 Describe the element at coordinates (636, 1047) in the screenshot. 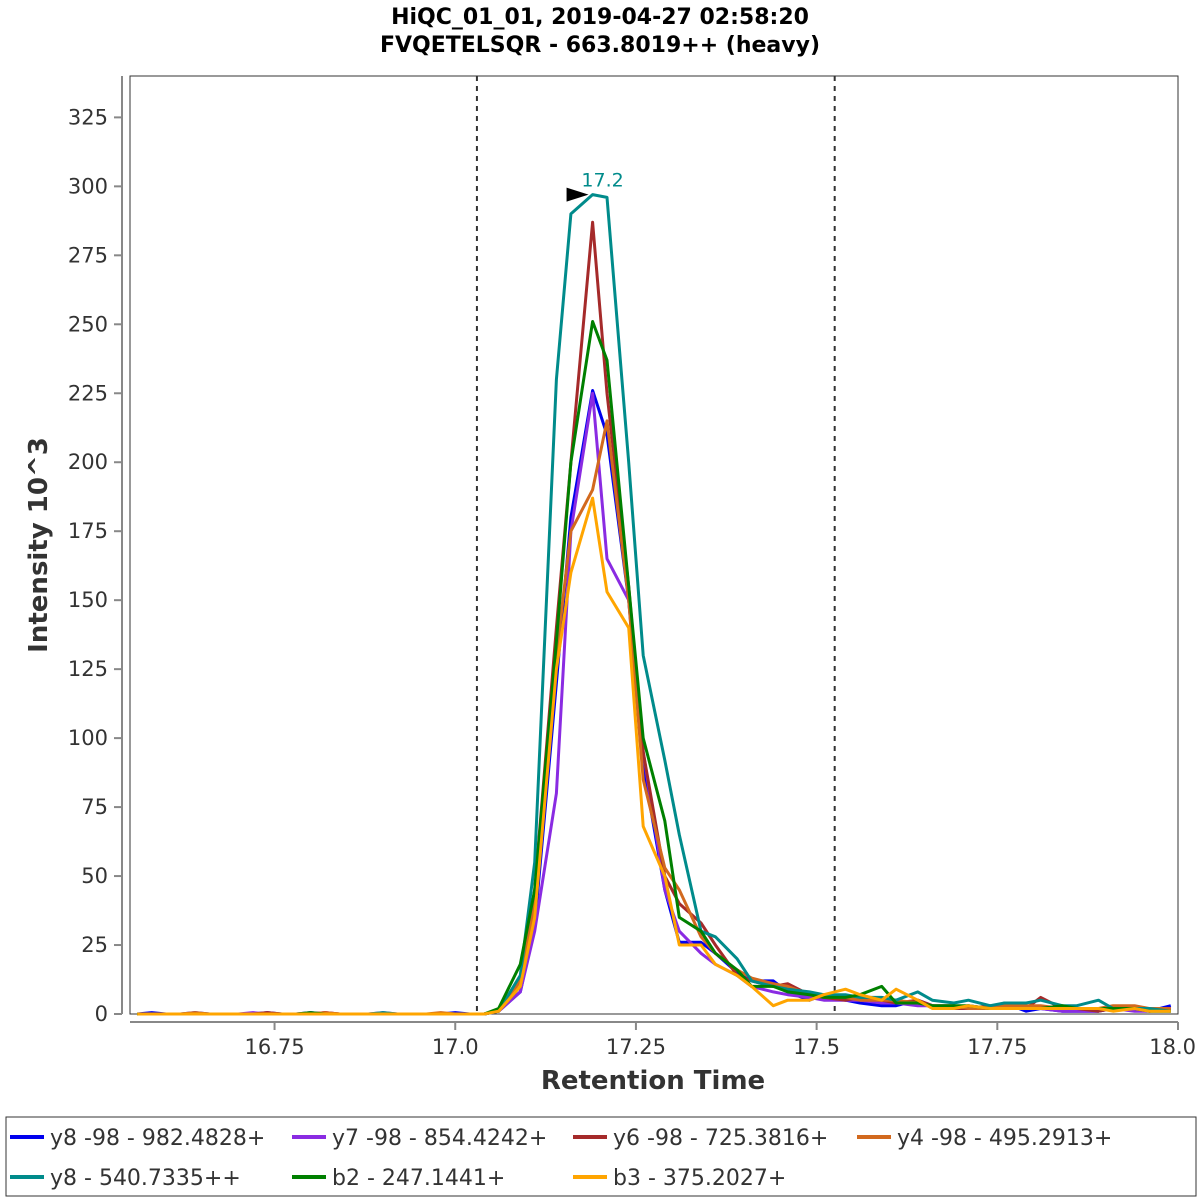

I see `x-tick-label: 17.25` at that location.